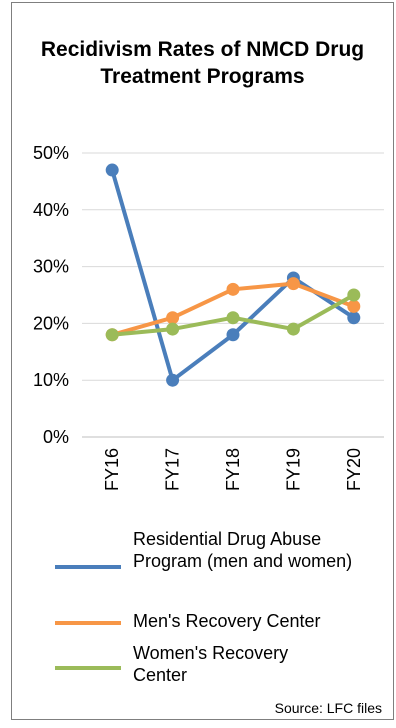 The width and height of the screenshot is (396, 728). I want to click on y-axis-tick-labels: 0% 10% 20% 30% 40% 50%, so click(51, 295).